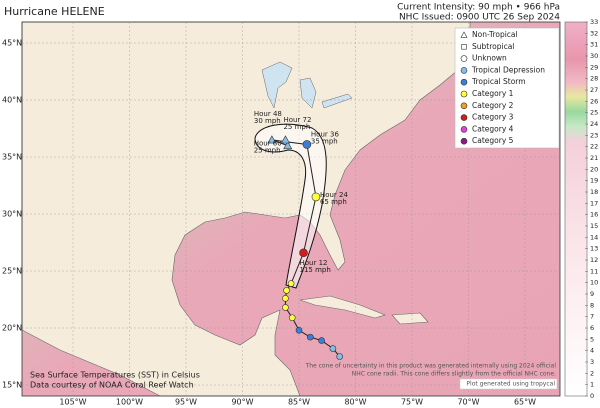 The width and height of the screenshot is (600, 408). What do you see at coordinates (72, 402) in the screenshot?
I see `lon-label: 105°W` at bounding box center [72, 402].